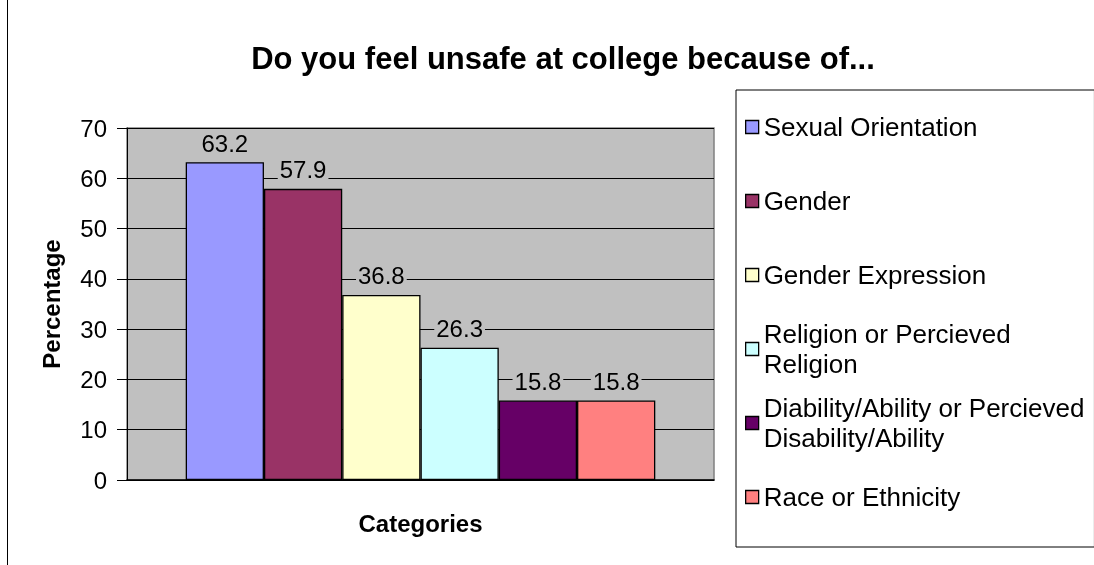  I want to click on y-tick-label: 20, so click(93, 379).